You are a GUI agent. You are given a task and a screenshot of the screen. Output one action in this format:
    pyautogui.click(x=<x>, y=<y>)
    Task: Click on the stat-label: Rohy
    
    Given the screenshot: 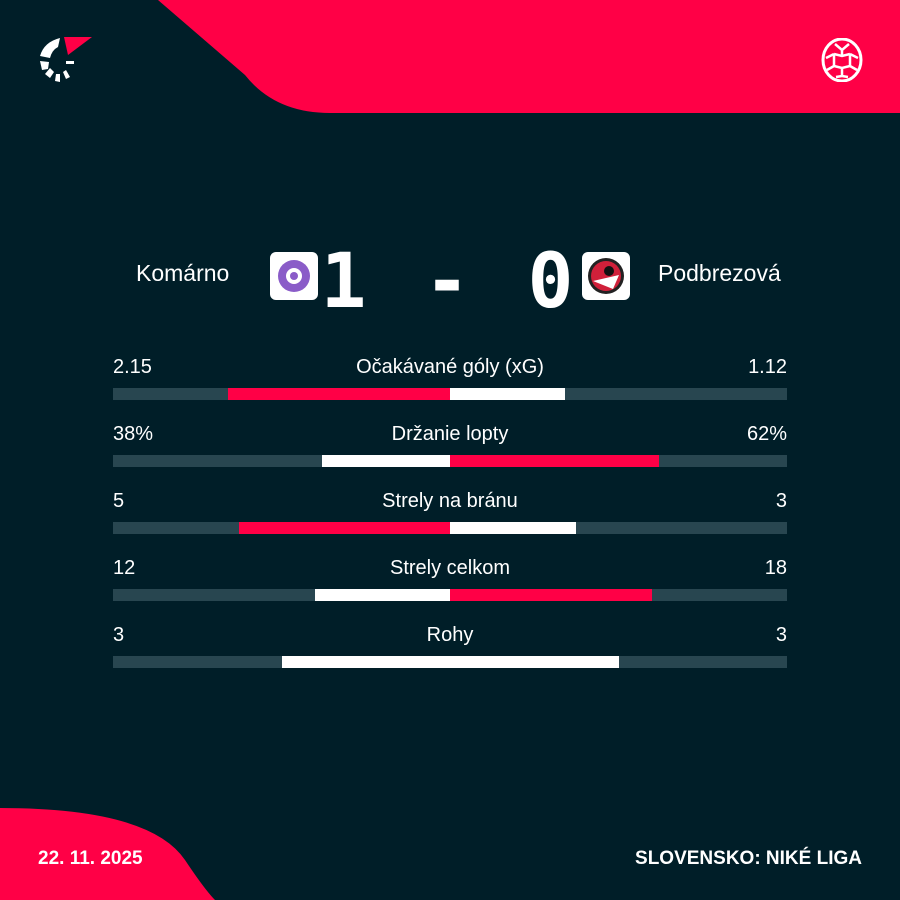 What is the action you would take?
    pyautogui.click(x=450, y=635)
    